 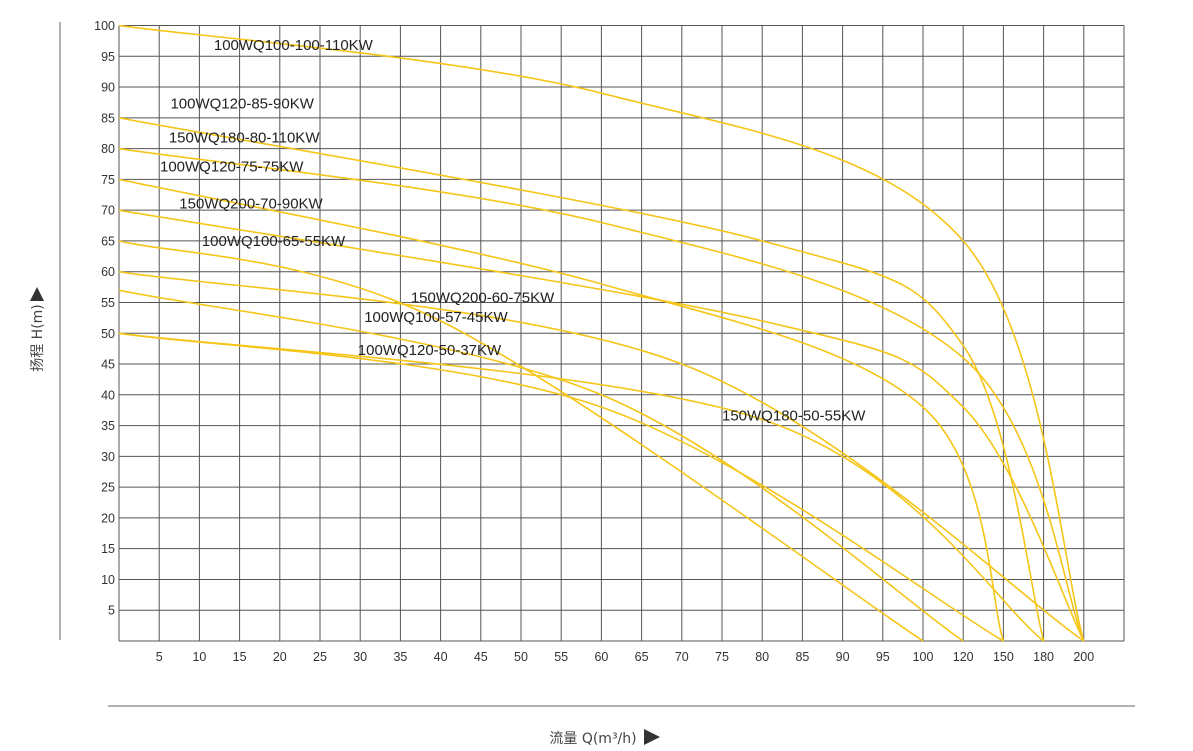 I want to click on x-tick-label: 150, so click(x=1003, y=657).